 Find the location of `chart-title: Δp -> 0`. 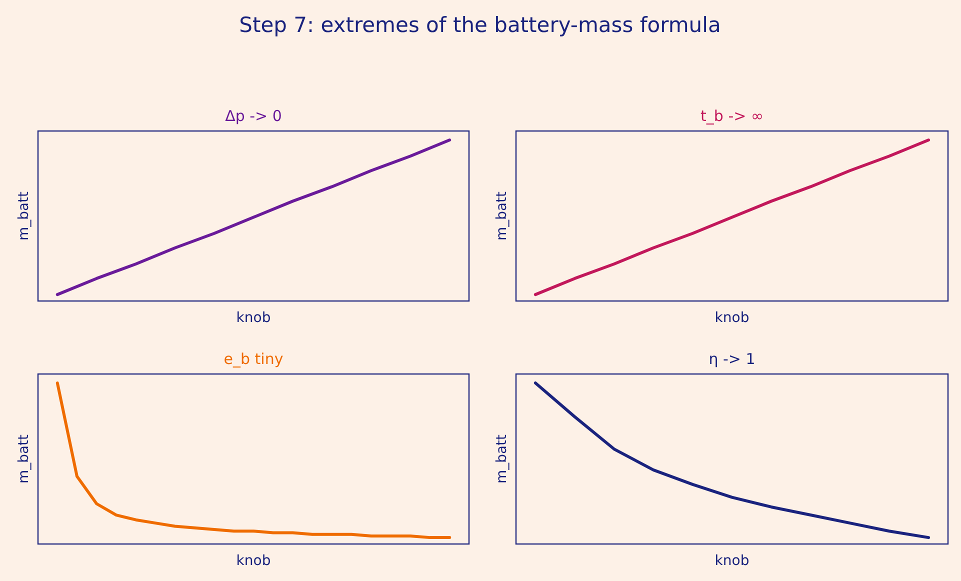

chart-title: Δp -> 0 is located at coordinates (253, 116).